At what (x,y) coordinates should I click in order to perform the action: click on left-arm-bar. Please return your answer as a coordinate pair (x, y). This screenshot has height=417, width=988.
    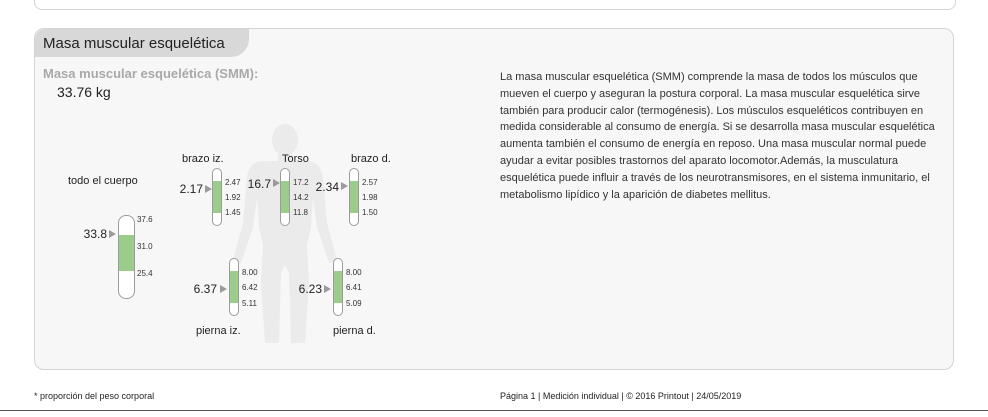
    Looking at the image, I should click on (217, 197).